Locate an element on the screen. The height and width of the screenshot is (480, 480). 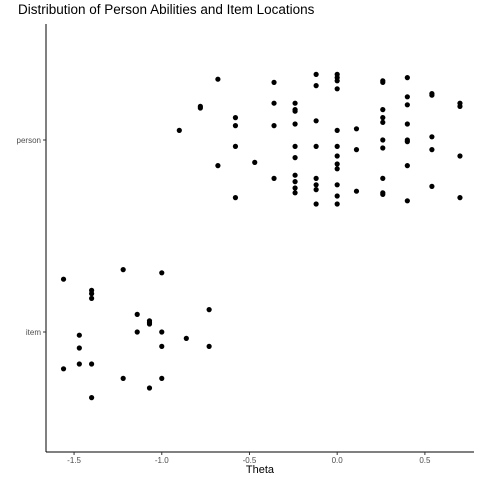
y-tick-label: person is located at coordinates (29, 140).